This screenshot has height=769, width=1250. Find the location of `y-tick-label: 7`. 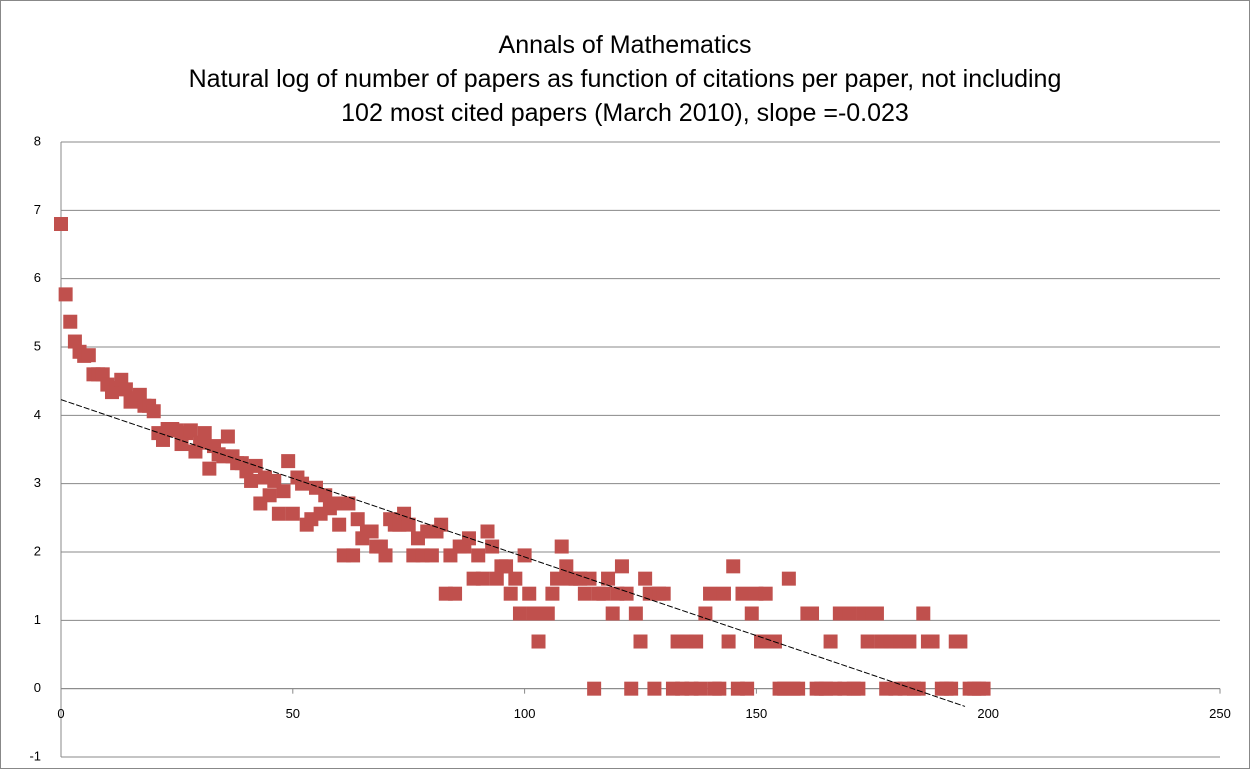

y-tick-label: 7 is located at coordinates (37, 209).